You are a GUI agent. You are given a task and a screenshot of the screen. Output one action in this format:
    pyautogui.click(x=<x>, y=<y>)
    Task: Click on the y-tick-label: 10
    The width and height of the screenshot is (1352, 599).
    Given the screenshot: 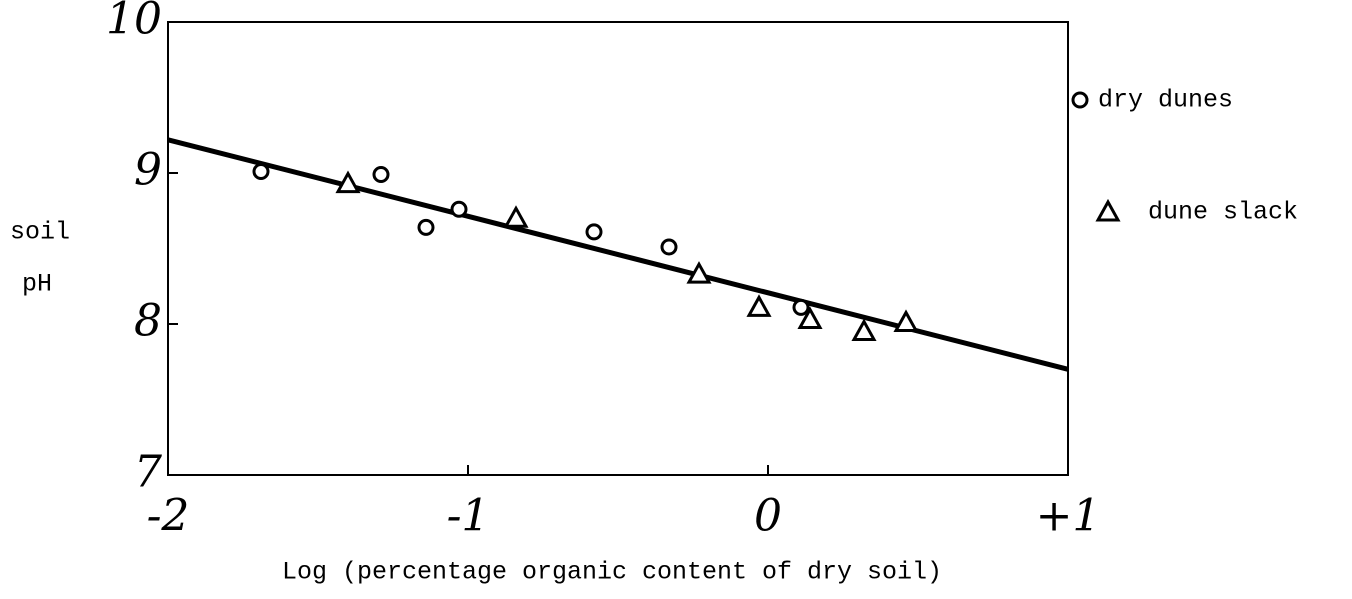 What is the action you would take?
    pyautogui.click(x=134, y=22)
    